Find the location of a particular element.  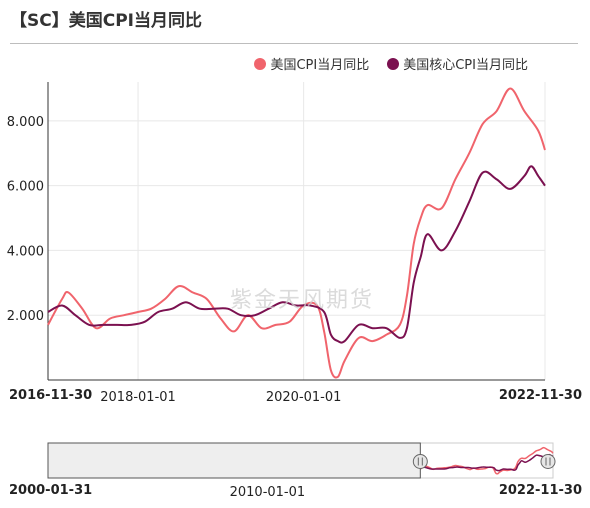

legend-dot-core-cpi-icon is located at coordinates (393, 63).